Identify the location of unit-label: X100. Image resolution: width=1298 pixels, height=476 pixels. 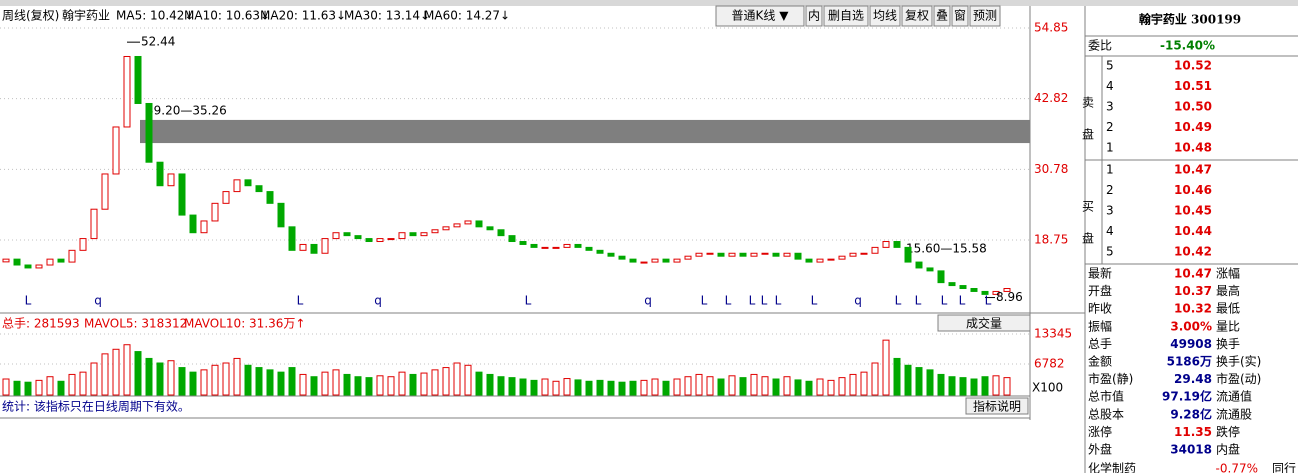
(1047, 388).